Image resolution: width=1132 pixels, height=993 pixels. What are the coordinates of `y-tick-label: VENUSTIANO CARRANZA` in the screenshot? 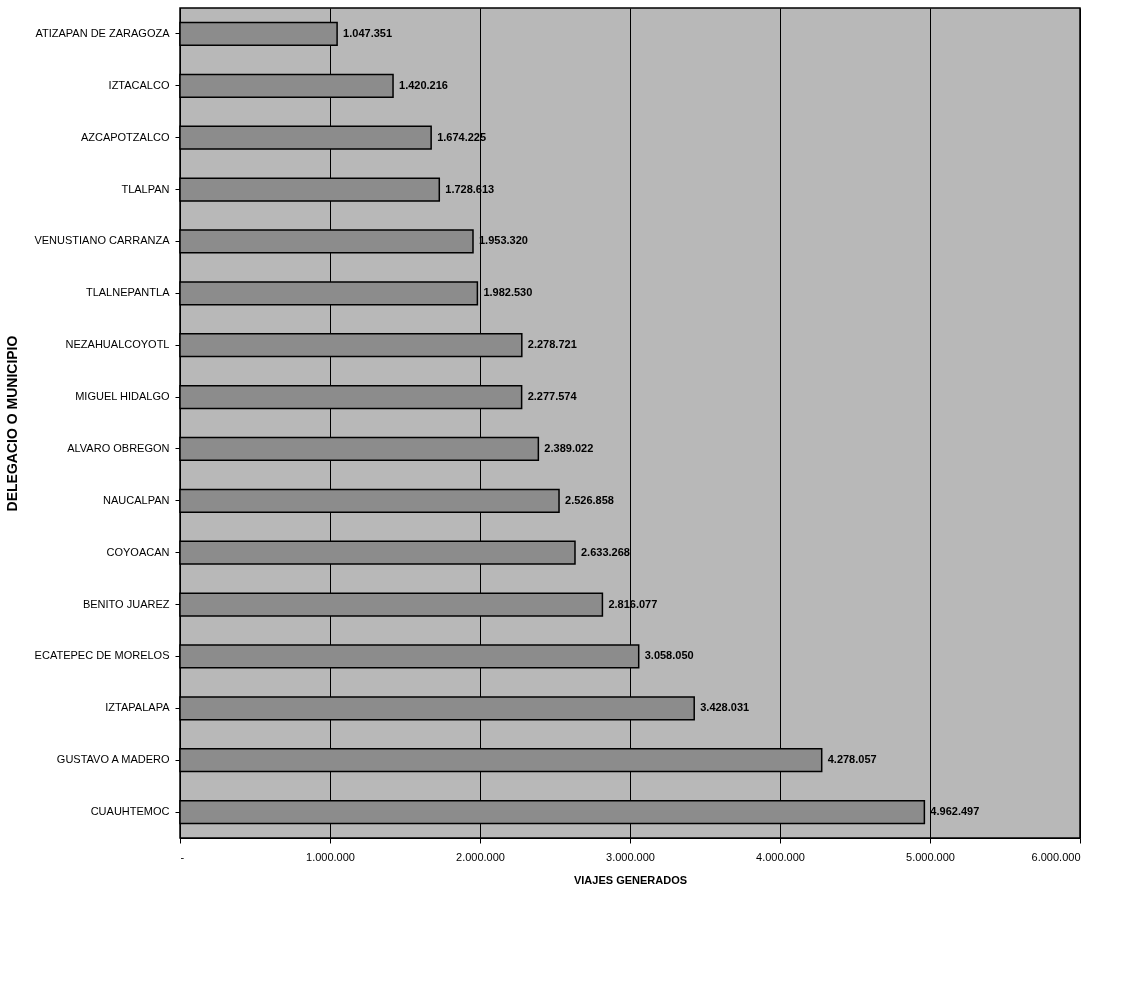 It's located at (102, 240).